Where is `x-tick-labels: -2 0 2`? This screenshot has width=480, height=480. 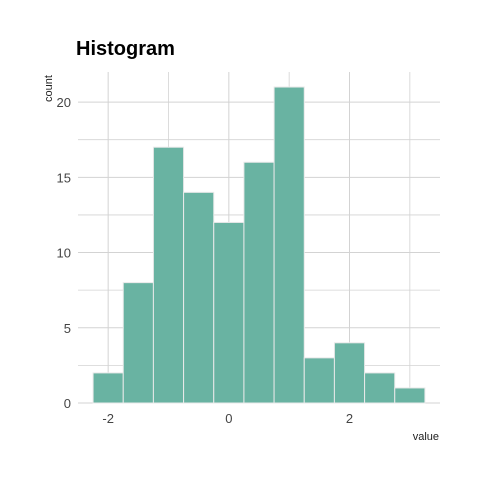 x-tick-labels: -2 0 2 is located at coordinates (227, 418).